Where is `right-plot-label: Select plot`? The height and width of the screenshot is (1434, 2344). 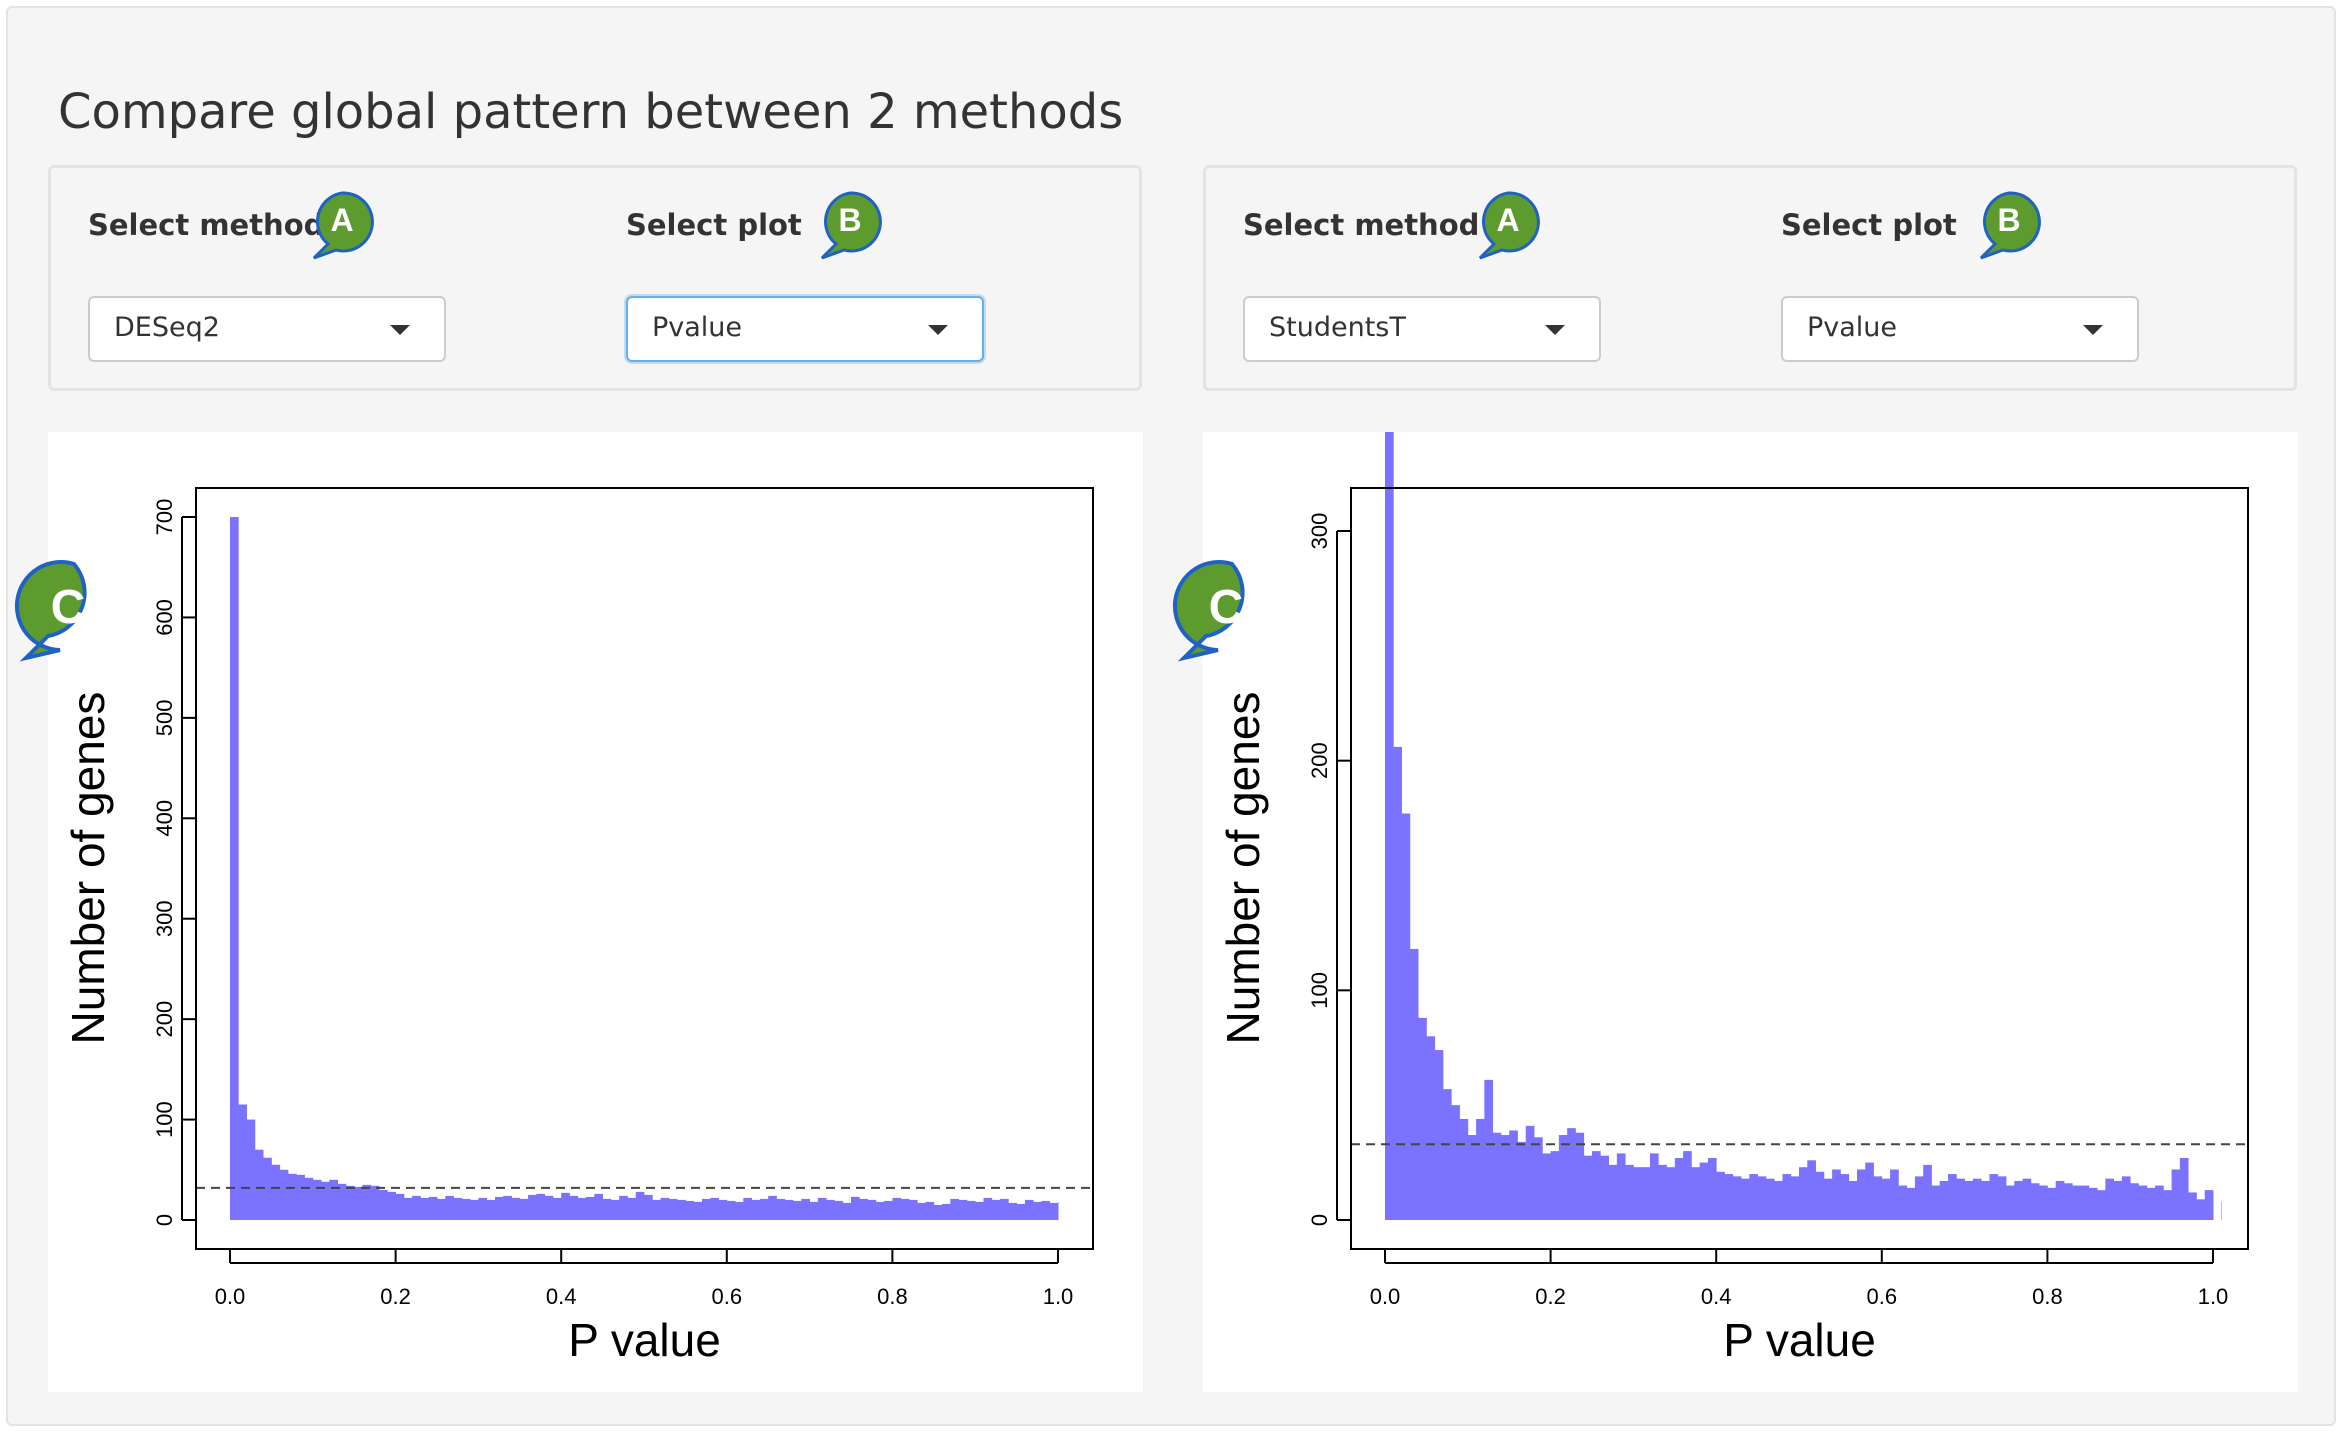 right-plot-label: Select plot is located at coordinates (1869, 225).